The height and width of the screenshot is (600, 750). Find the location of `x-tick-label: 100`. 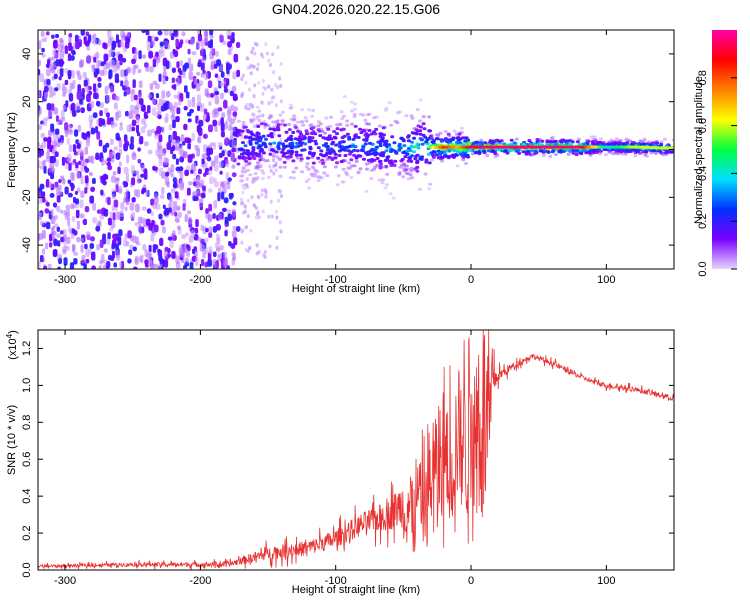

x-tick-label: 100 is located at coordinates (606, 280).